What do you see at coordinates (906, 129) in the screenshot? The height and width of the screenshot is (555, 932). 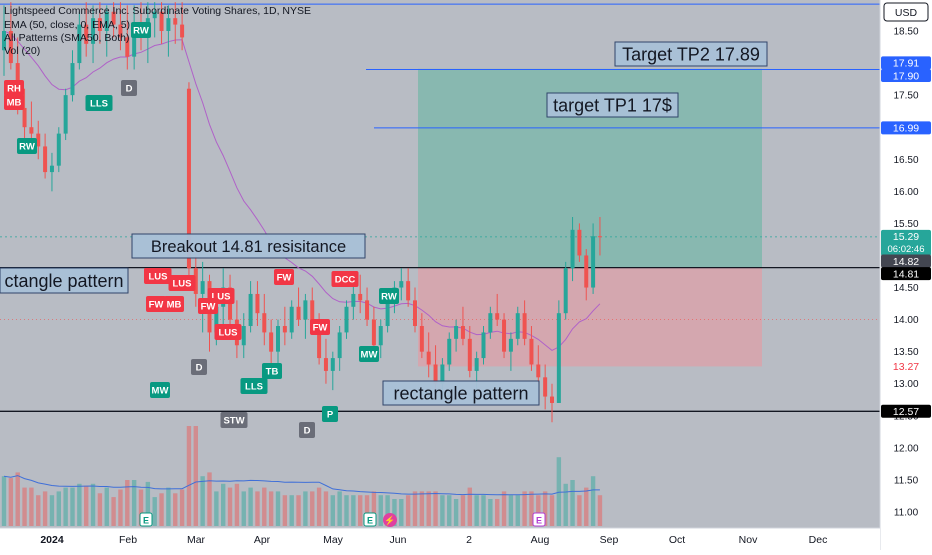 I see `price-label-text: 16.99` at bounding box center [906, 129].